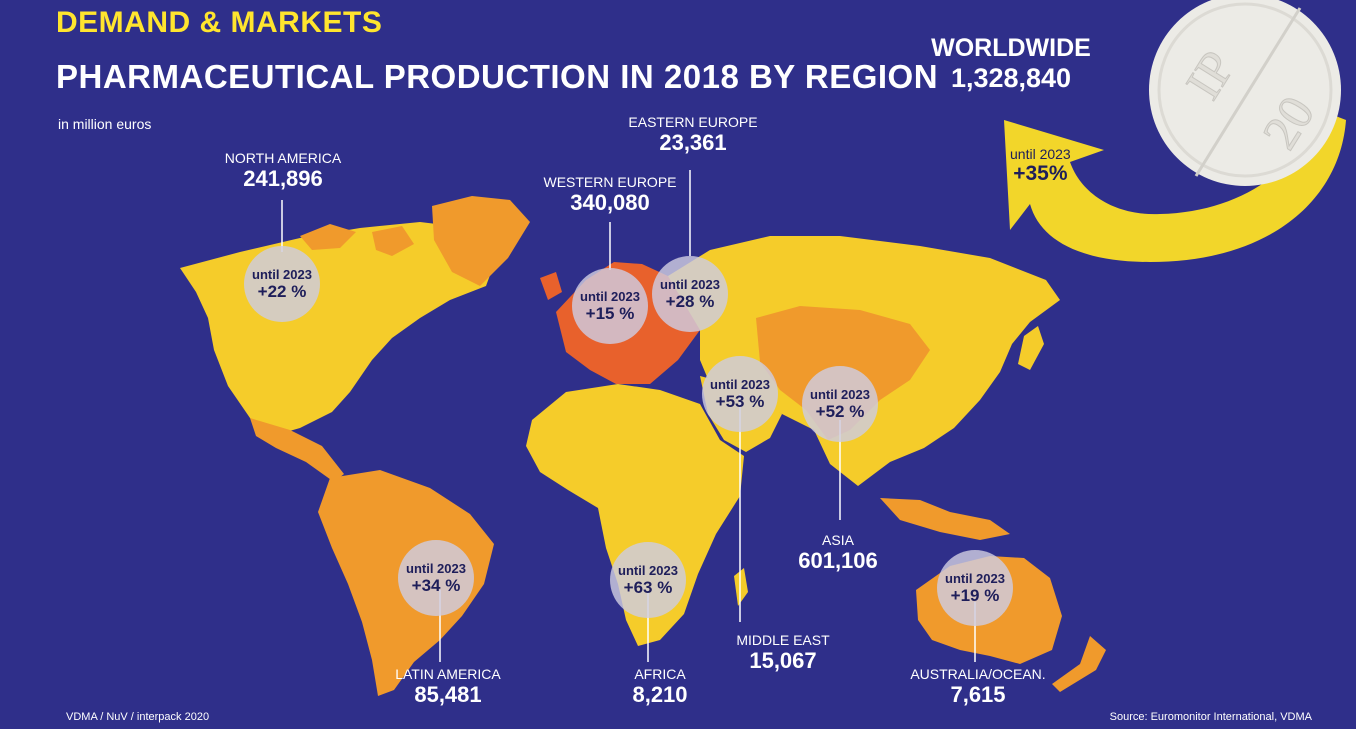 This screenshot has width=1356, height=729. I want to click on indonesia-shape, so click(945, 519).